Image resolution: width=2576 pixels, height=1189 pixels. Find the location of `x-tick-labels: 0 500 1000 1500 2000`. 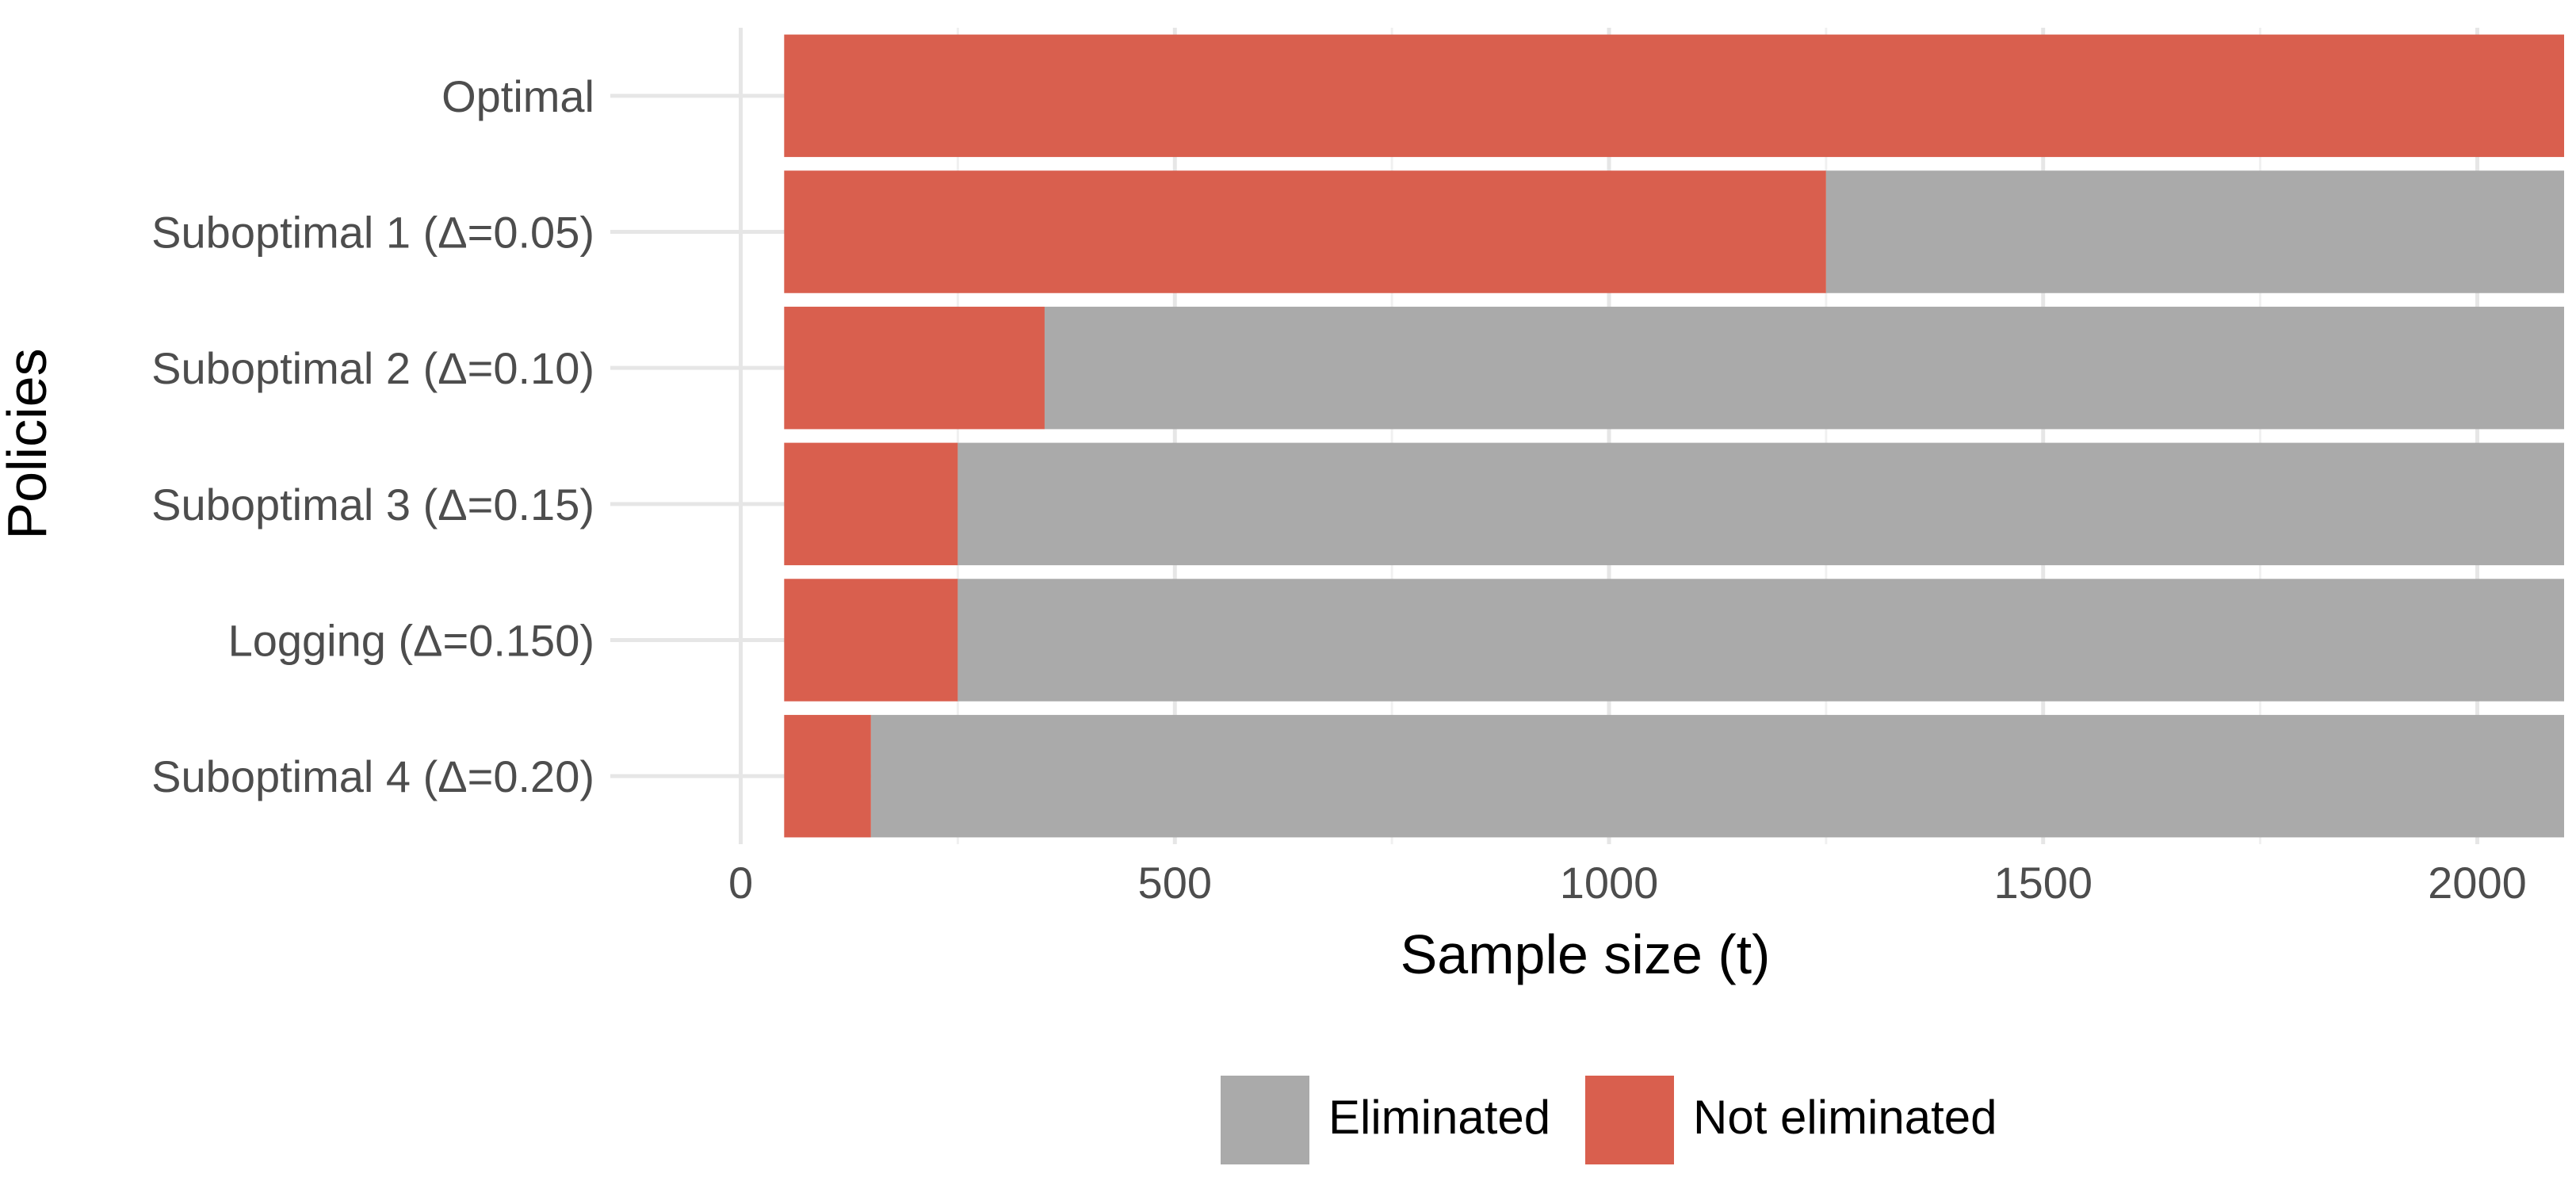

x-tick-labels: 0 500 1000 1500 2000 is located at coordinates (1627, 883).